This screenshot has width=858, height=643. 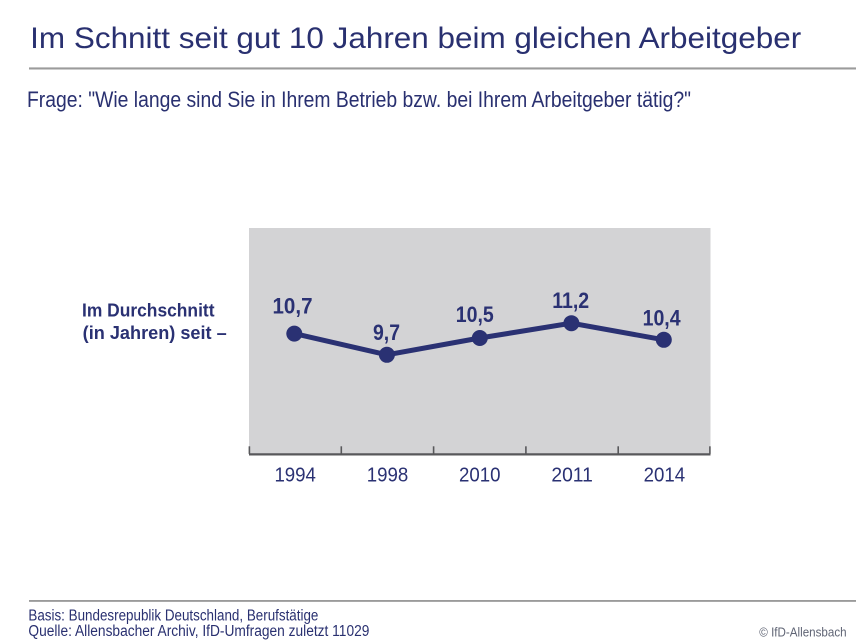 I want to click on svg-text: 10,7, so click(x=293, y=306).